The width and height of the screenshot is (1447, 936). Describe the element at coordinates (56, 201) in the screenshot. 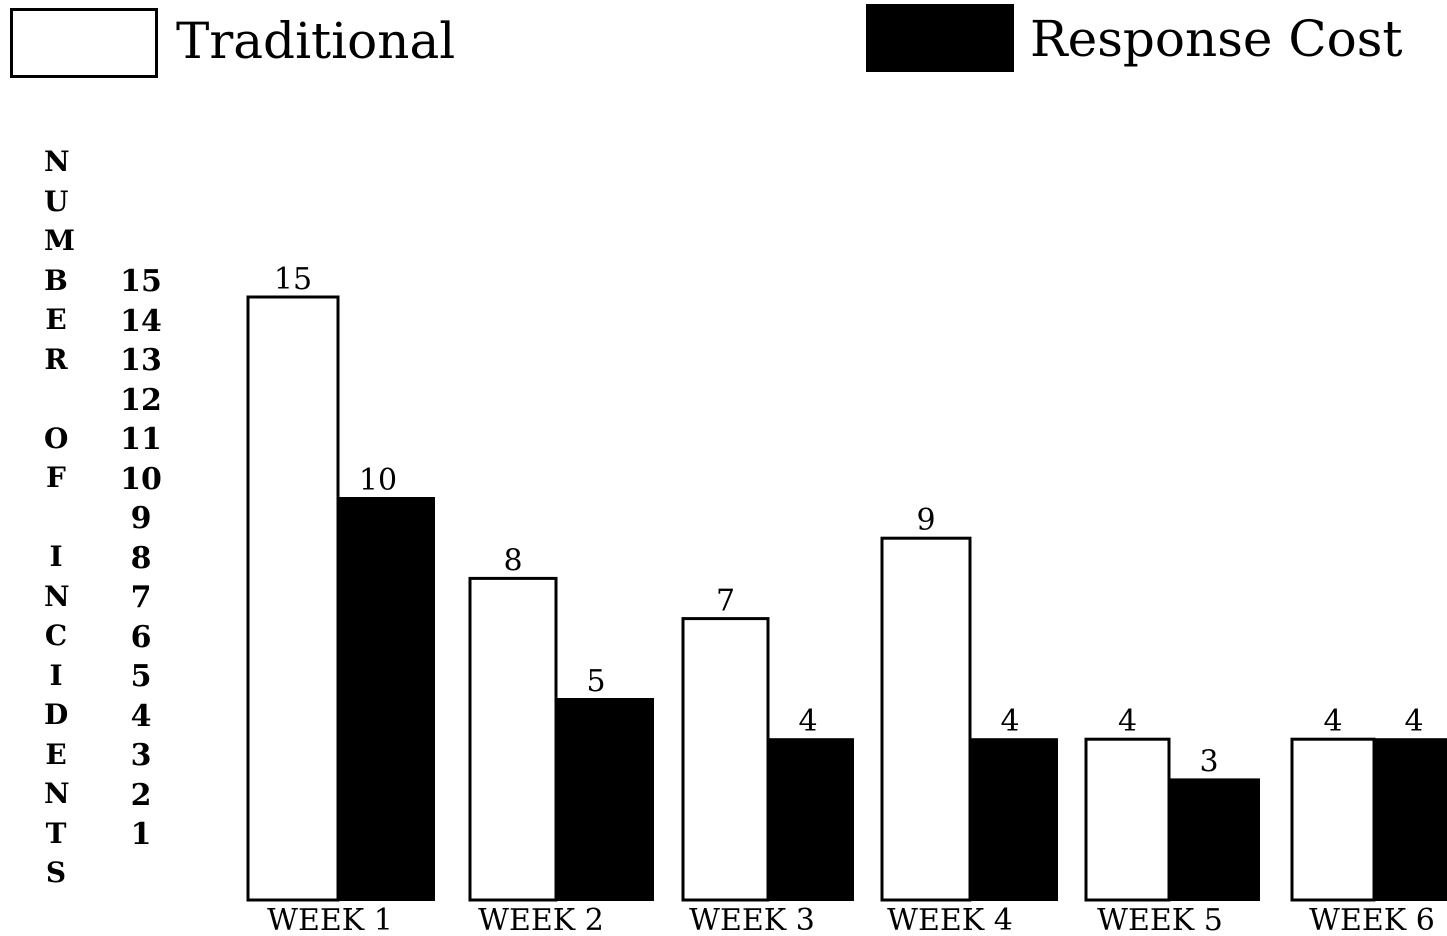

I see `y-axis-label-letter: U` at that location.